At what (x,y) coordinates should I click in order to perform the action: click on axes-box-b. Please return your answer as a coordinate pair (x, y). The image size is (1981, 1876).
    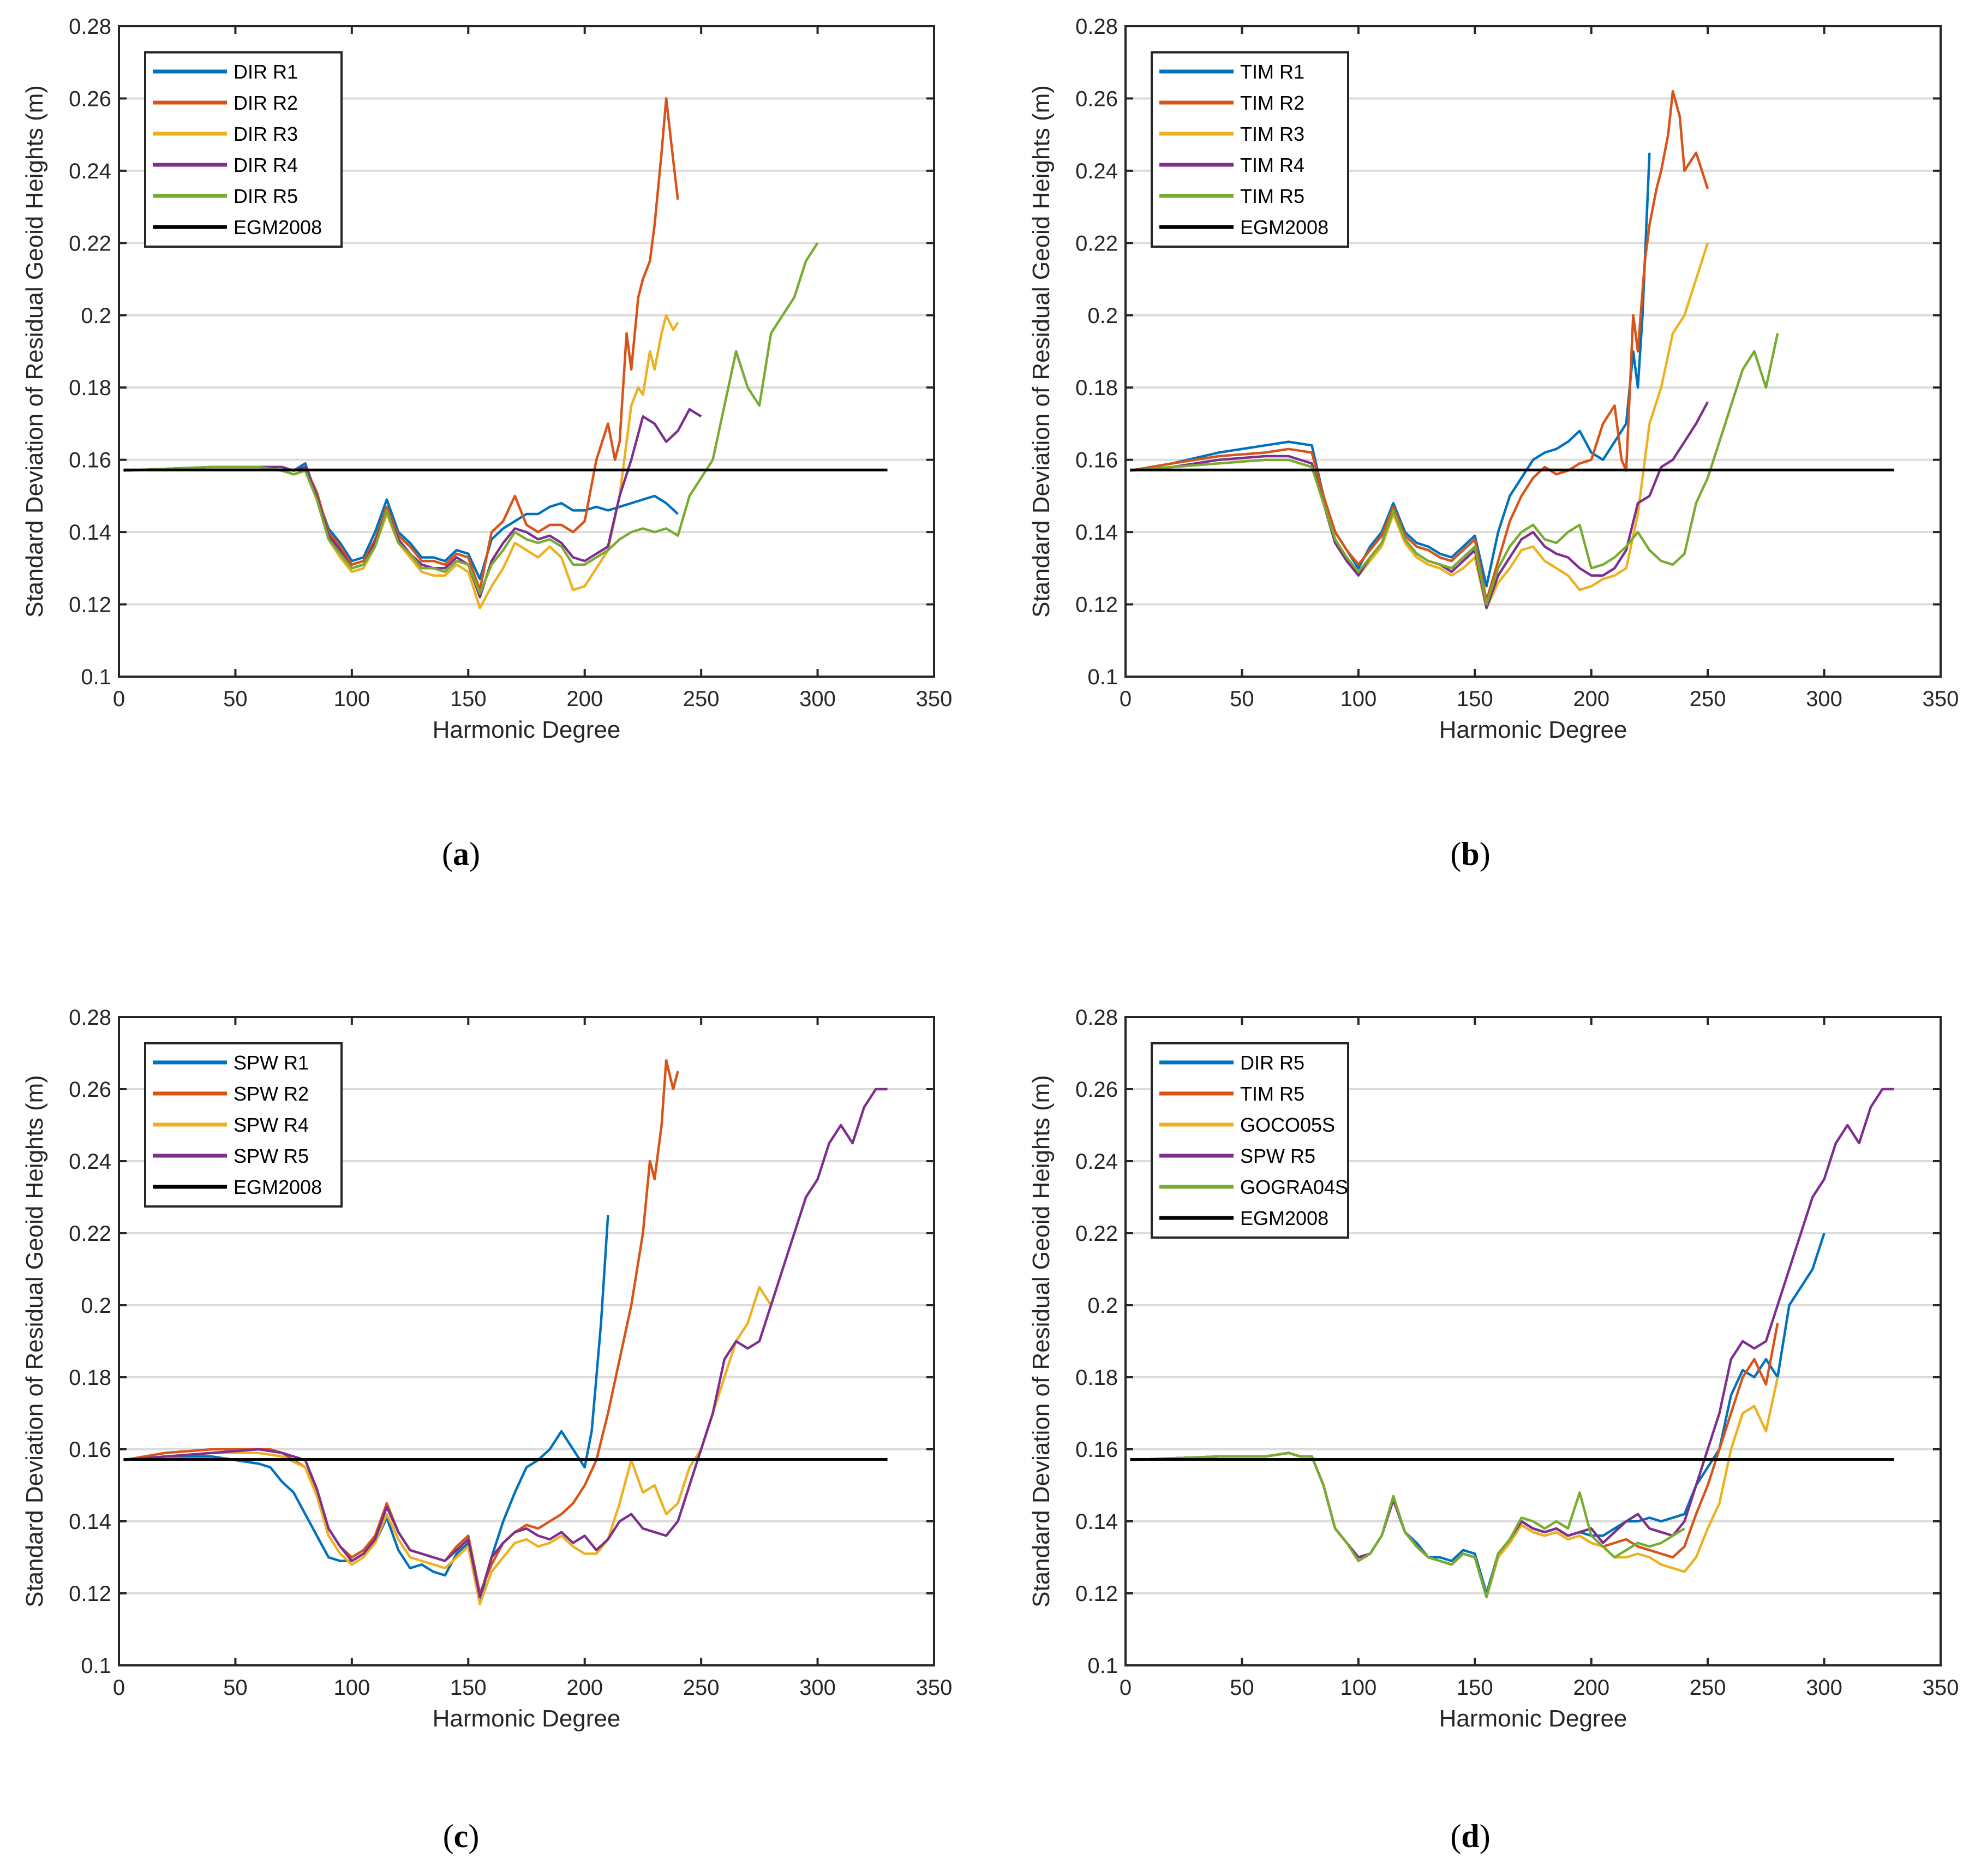
    Looking at the image, I should click on (1533, 351).